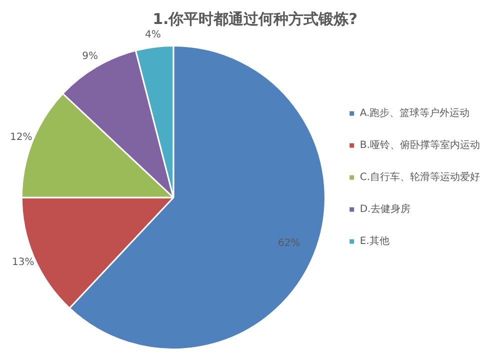  What do you see at coordinates (385, 209) in the screenshot?
I see `legend-label: D.去健身房` at bounding box center [385, 209].